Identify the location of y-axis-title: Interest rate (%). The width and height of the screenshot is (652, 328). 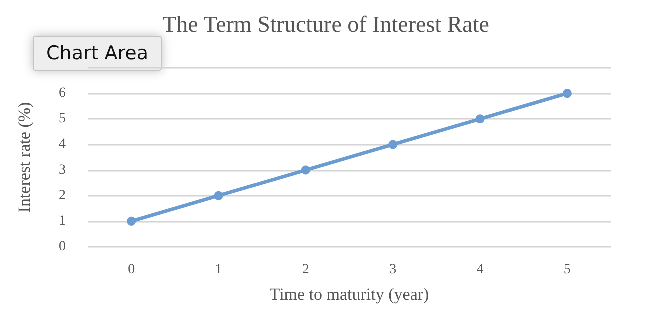
(24, 157).